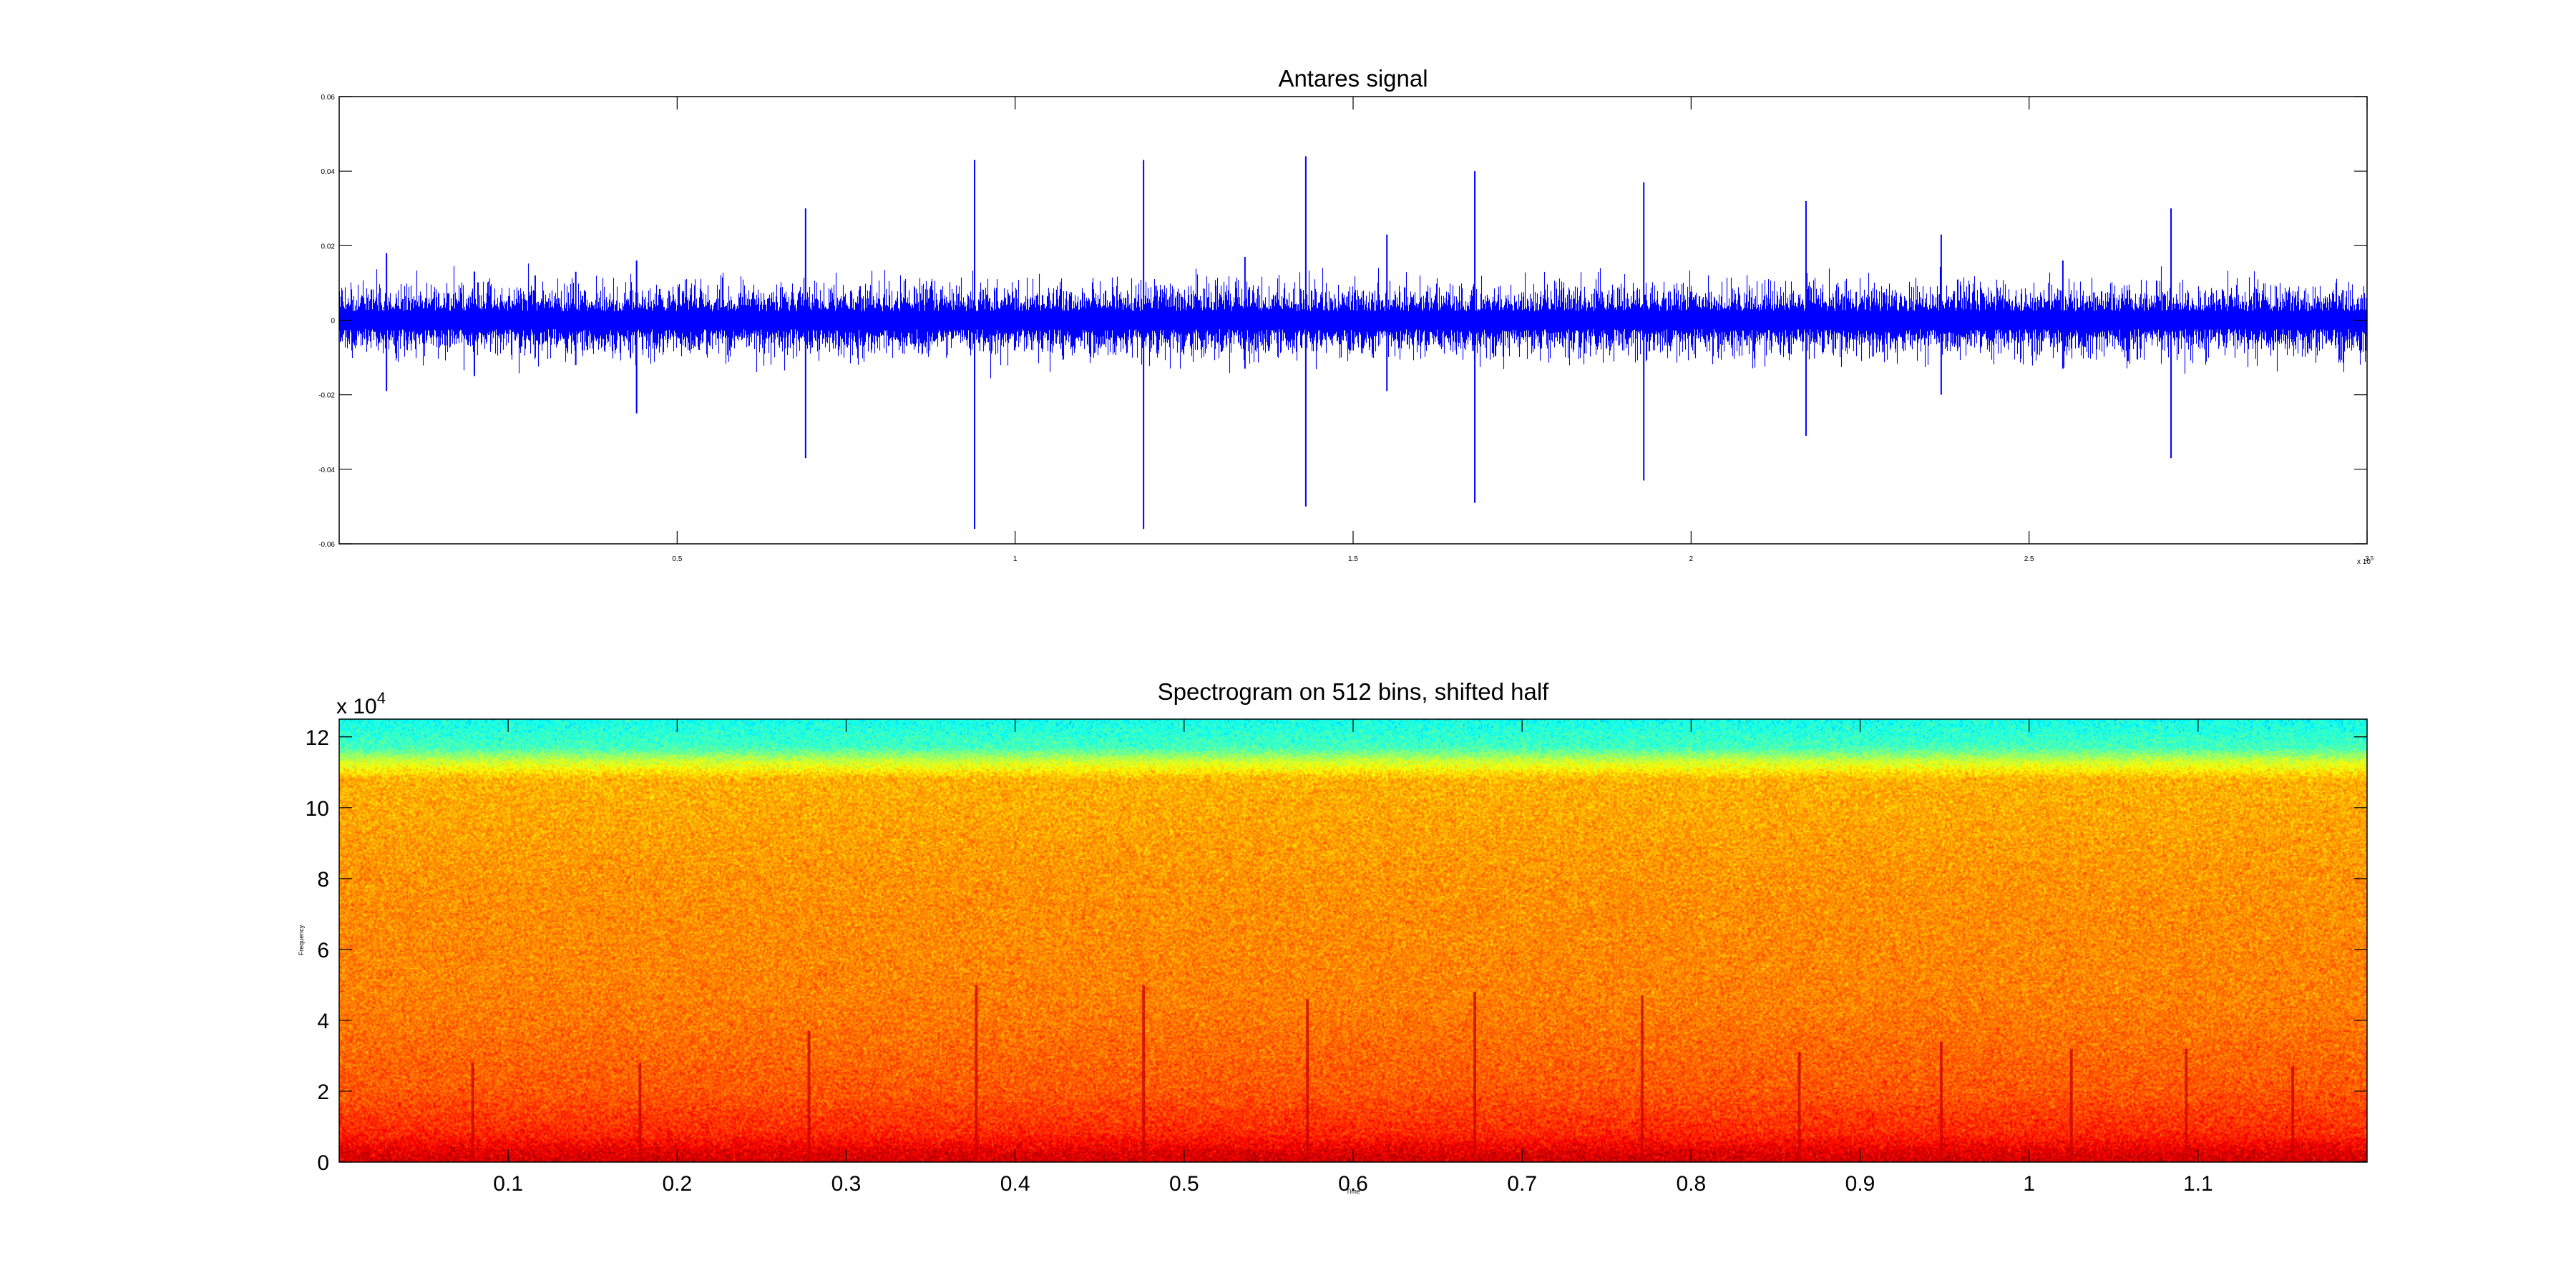 The width and height of the screenshot is (2576, 1288). Describe the element at coordinates (323, 1021) in the screenshot. I see `spectrogram-y-tick-label: 4` at that location.